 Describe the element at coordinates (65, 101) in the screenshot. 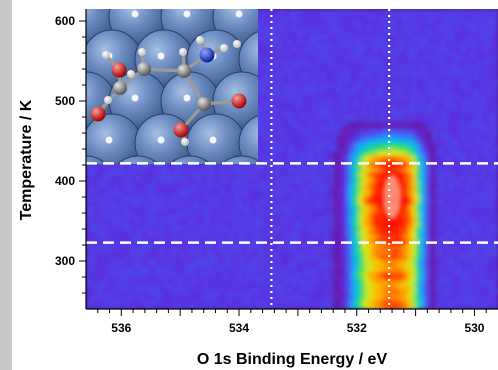

I see `y-tick-label: 500` at that location.